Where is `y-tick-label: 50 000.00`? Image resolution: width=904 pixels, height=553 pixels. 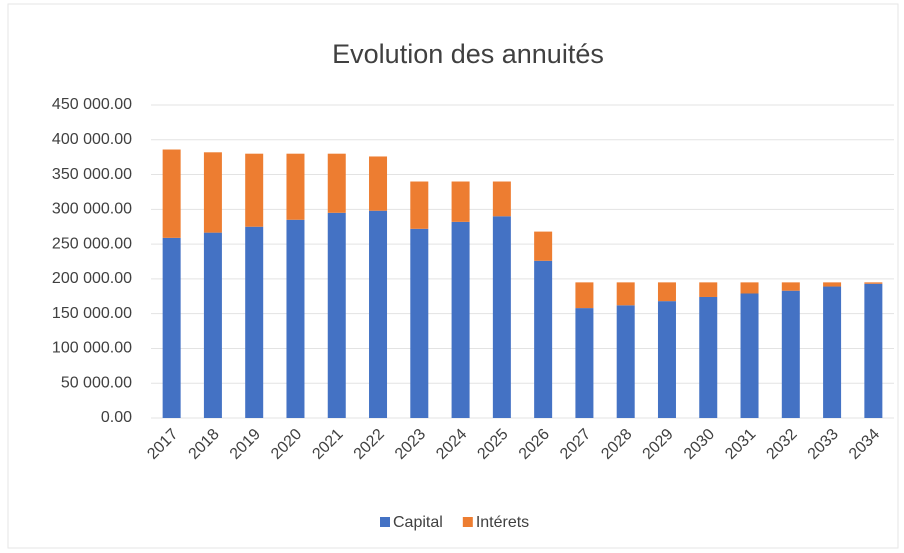 y-tick-label: 50 000.00 is located at coordinates (96, 382).